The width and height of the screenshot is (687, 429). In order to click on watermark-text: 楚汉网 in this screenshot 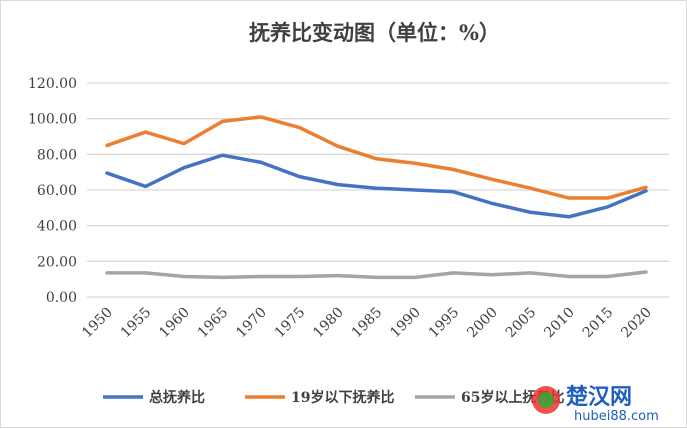, I will do `click(599, 397)`.